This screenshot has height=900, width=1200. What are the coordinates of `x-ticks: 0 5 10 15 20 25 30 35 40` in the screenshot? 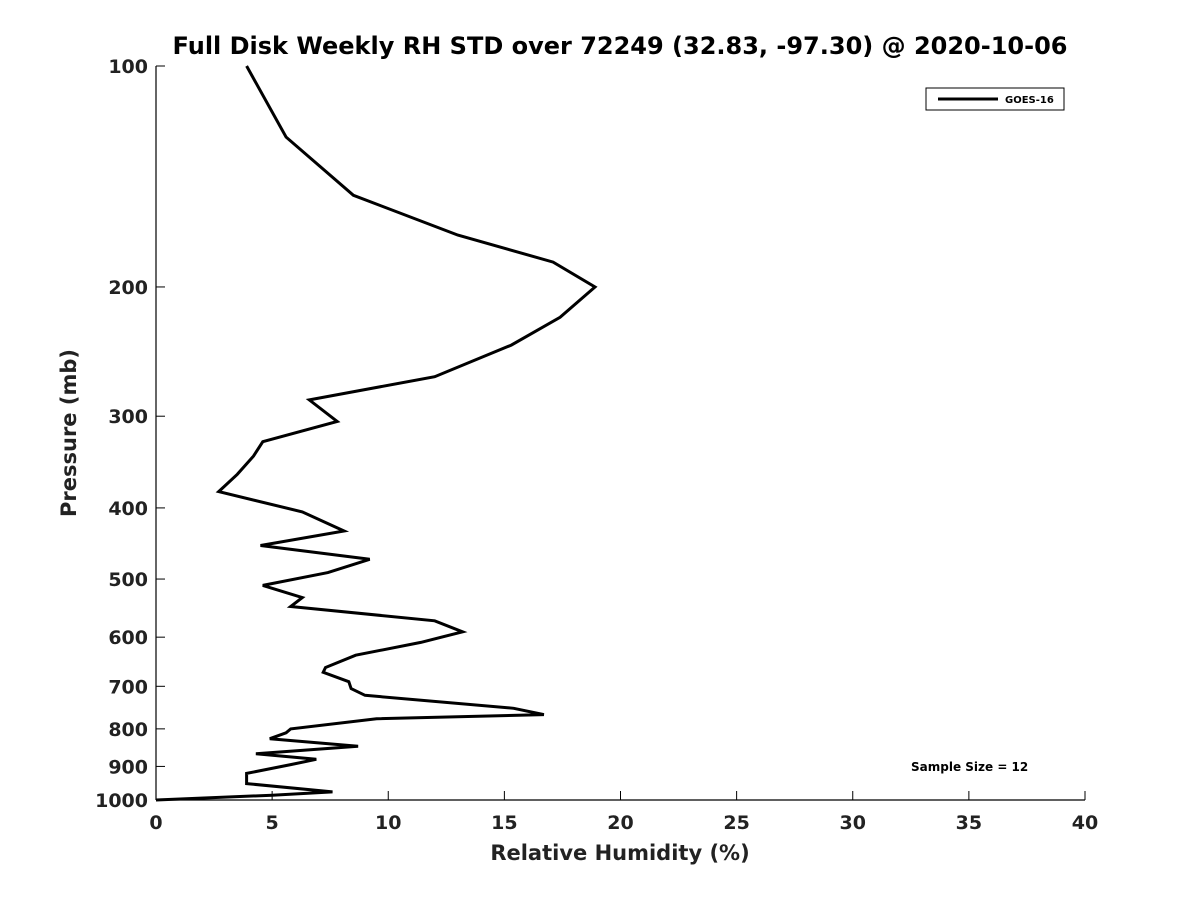 It's located at (623, 812).